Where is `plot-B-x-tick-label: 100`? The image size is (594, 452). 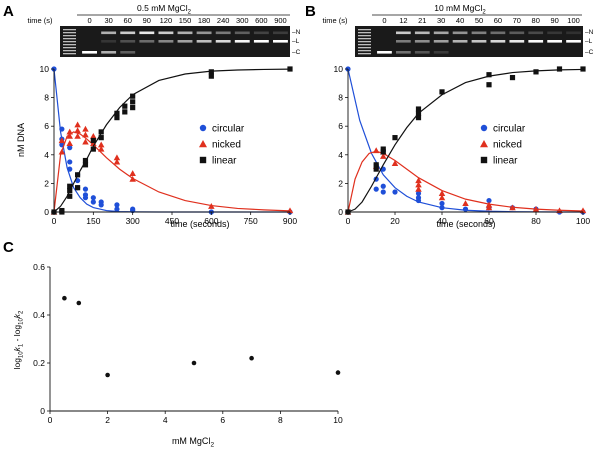
plot-B-x-tick-label: 100 is located at coordinates (583, 221).